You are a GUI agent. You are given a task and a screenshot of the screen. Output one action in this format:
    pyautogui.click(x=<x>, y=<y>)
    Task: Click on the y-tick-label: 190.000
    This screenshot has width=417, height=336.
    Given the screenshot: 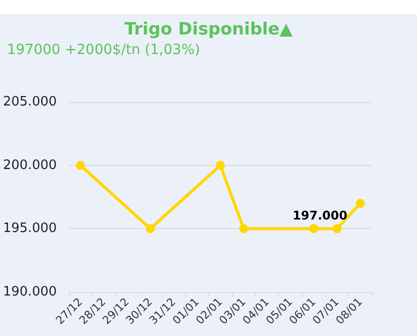 What is the action you would take?
    pyautogui.click(x=29, y=292)
    